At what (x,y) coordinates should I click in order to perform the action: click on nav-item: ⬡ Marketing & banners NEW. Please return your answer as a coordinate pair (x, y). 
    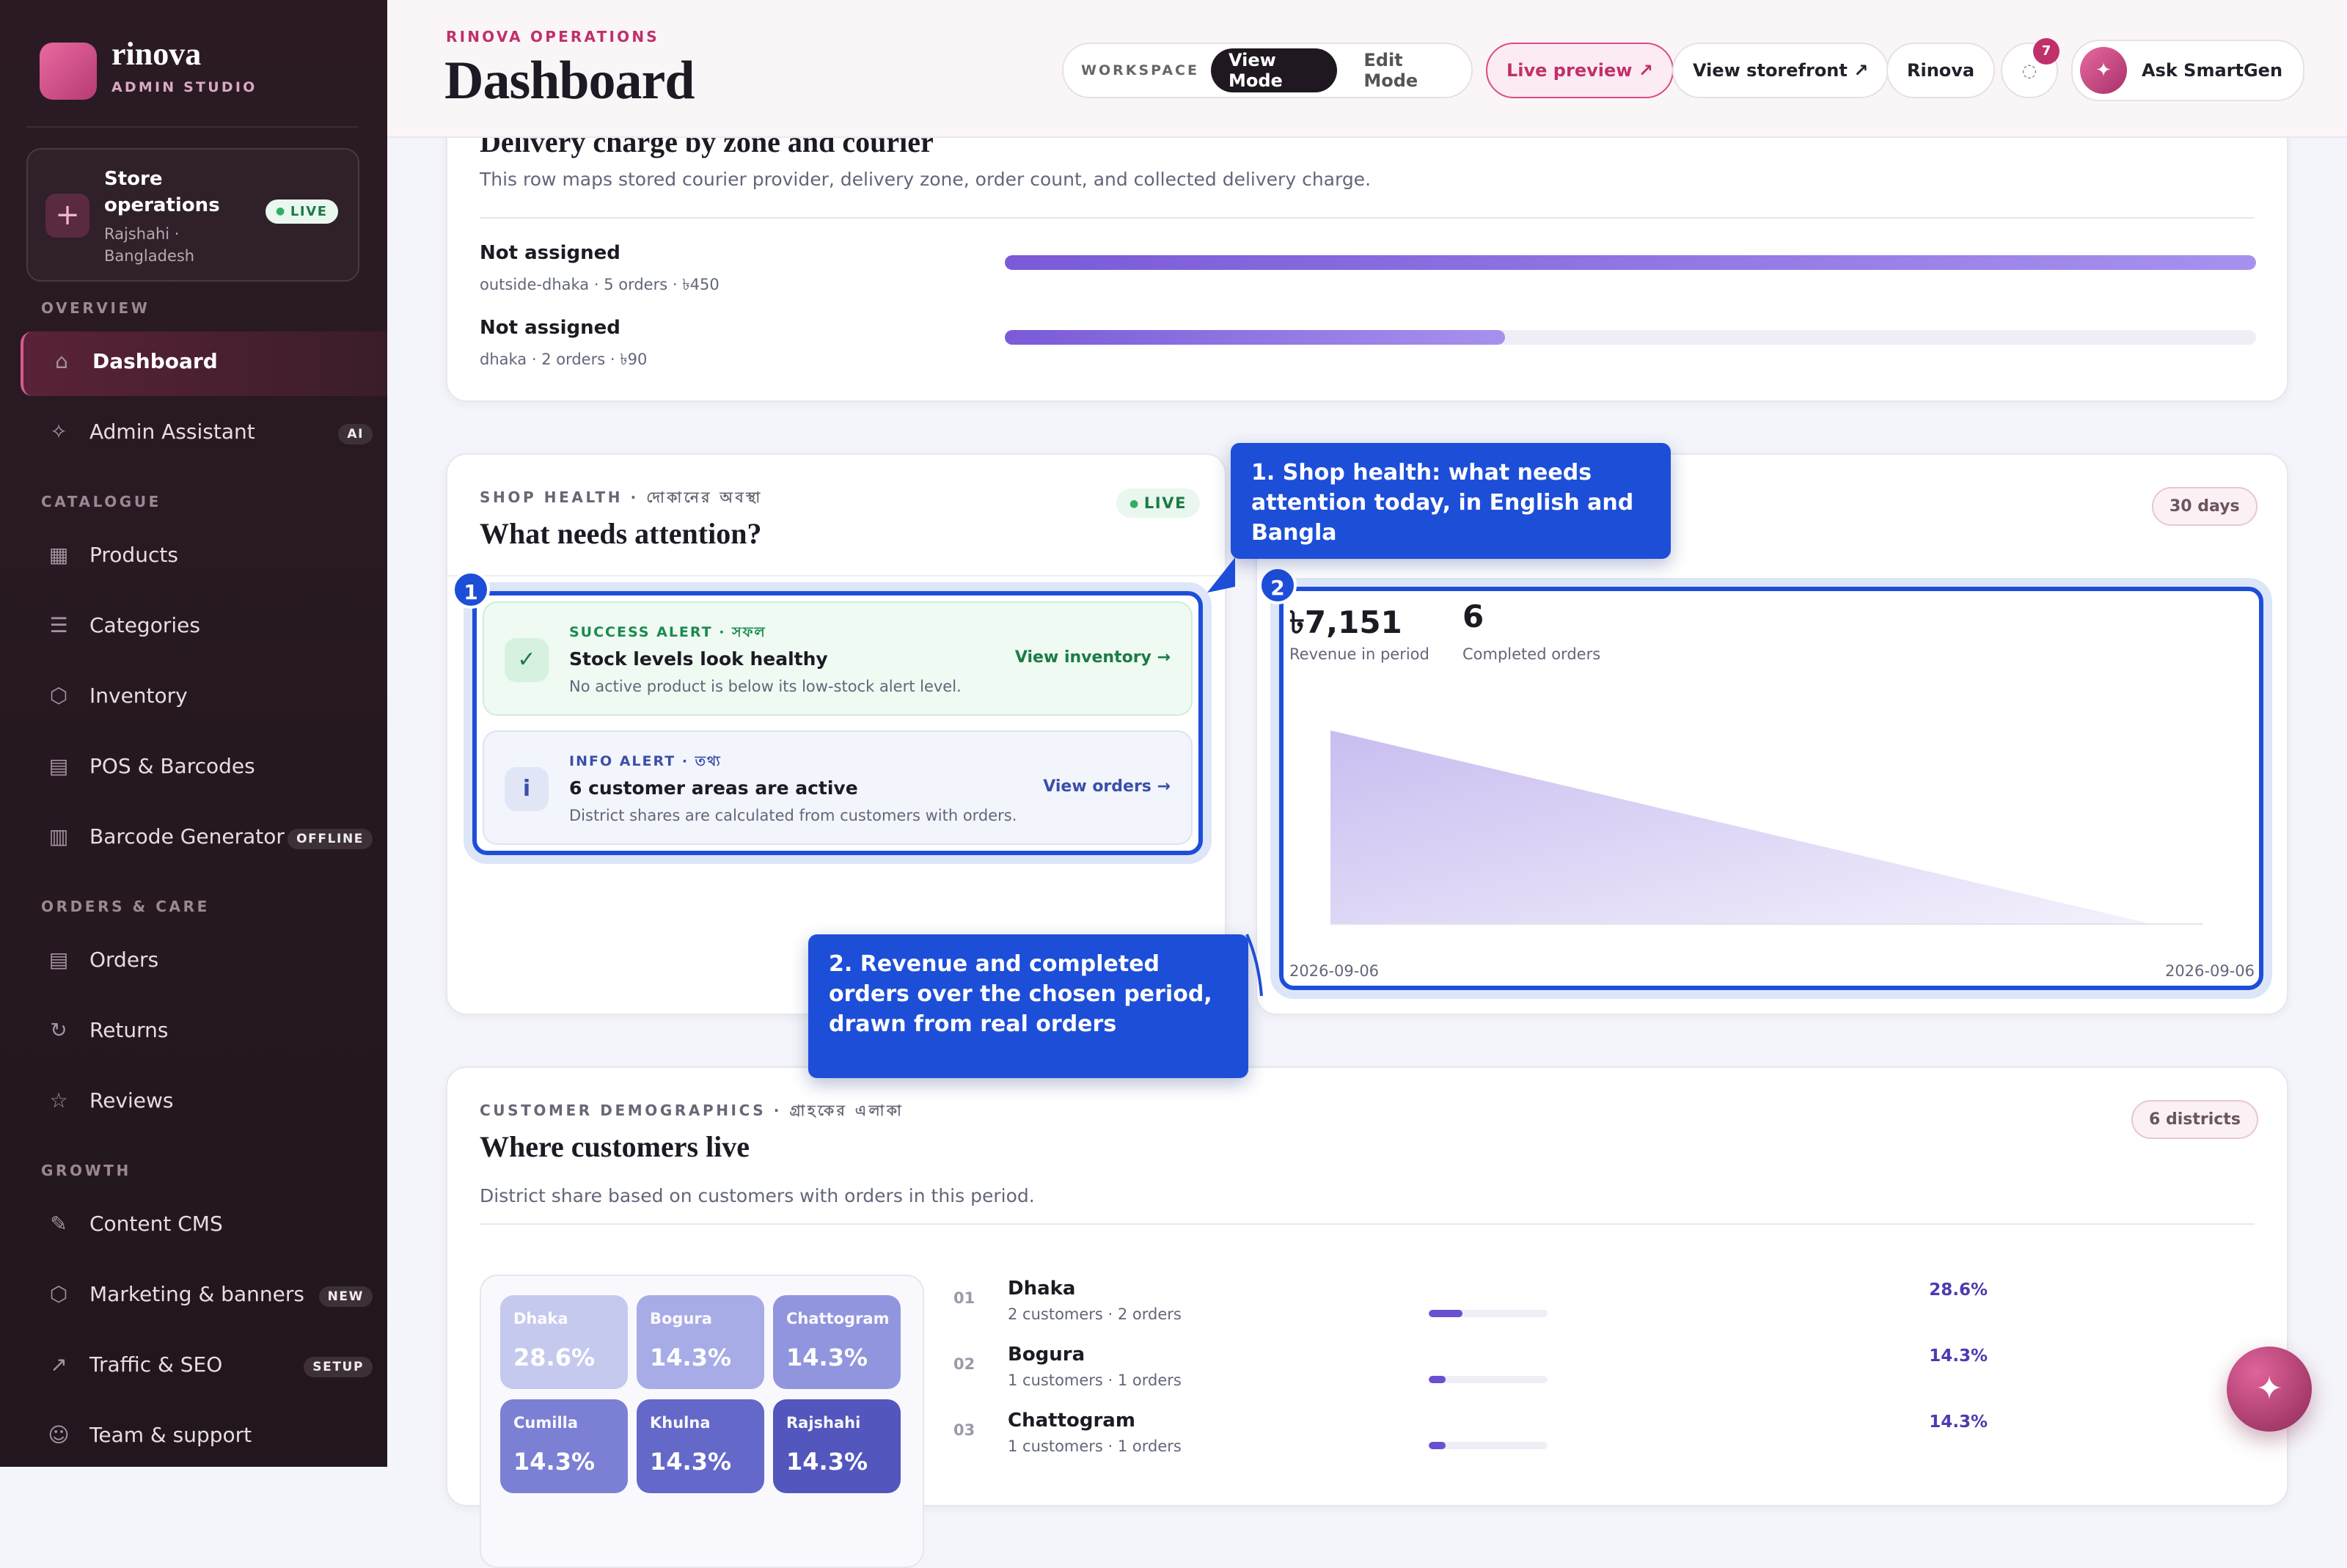
    Looking at the image, I should click on (204, 1296).